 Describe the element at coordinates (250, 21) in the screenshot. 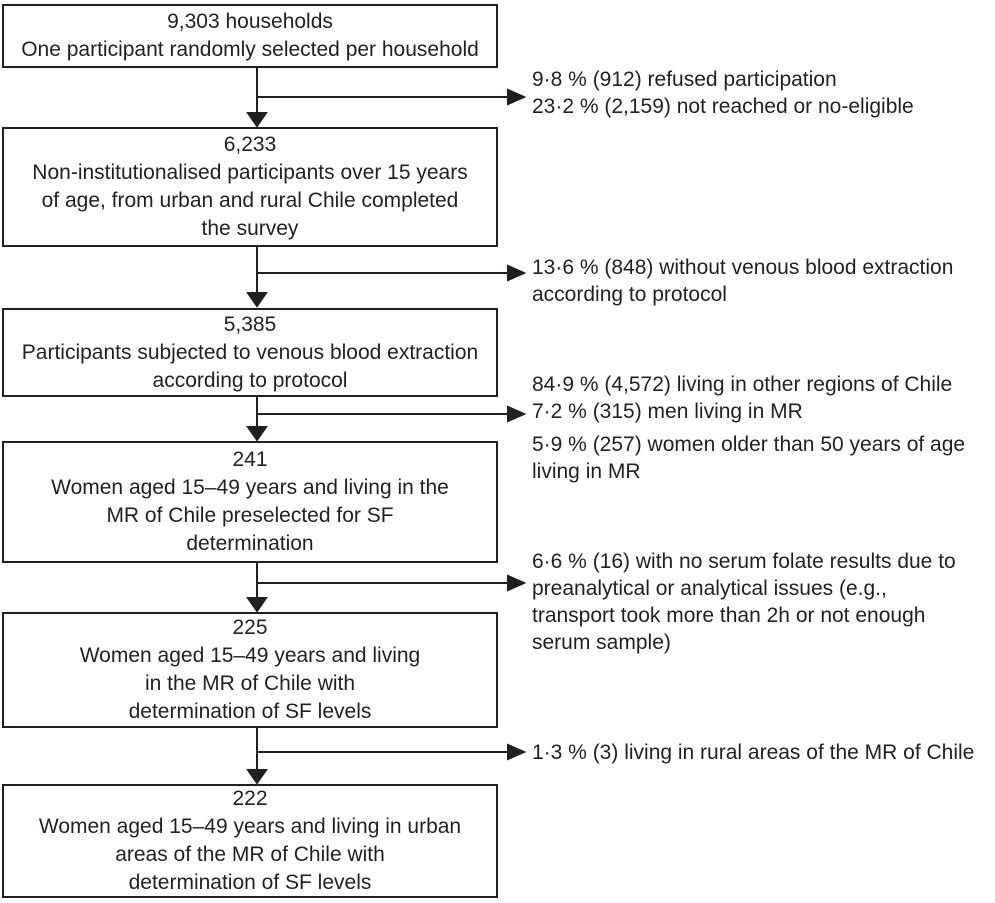

I see `box-count: 9,303 households` at that location.